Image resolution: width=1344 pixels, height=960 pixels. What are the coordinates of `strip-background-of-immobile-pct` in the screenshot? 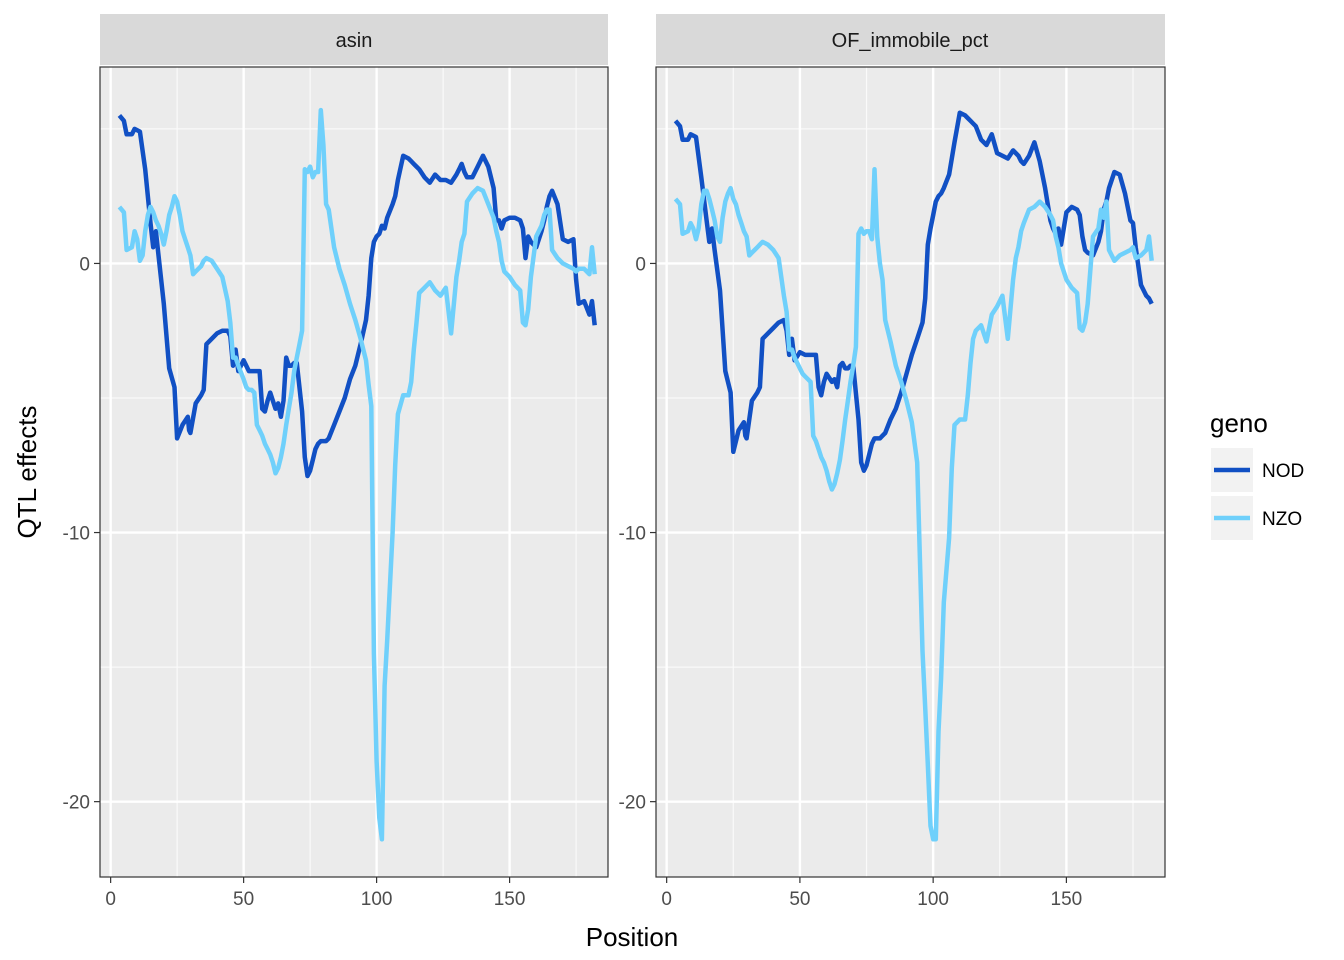 It's located at (910, 39).